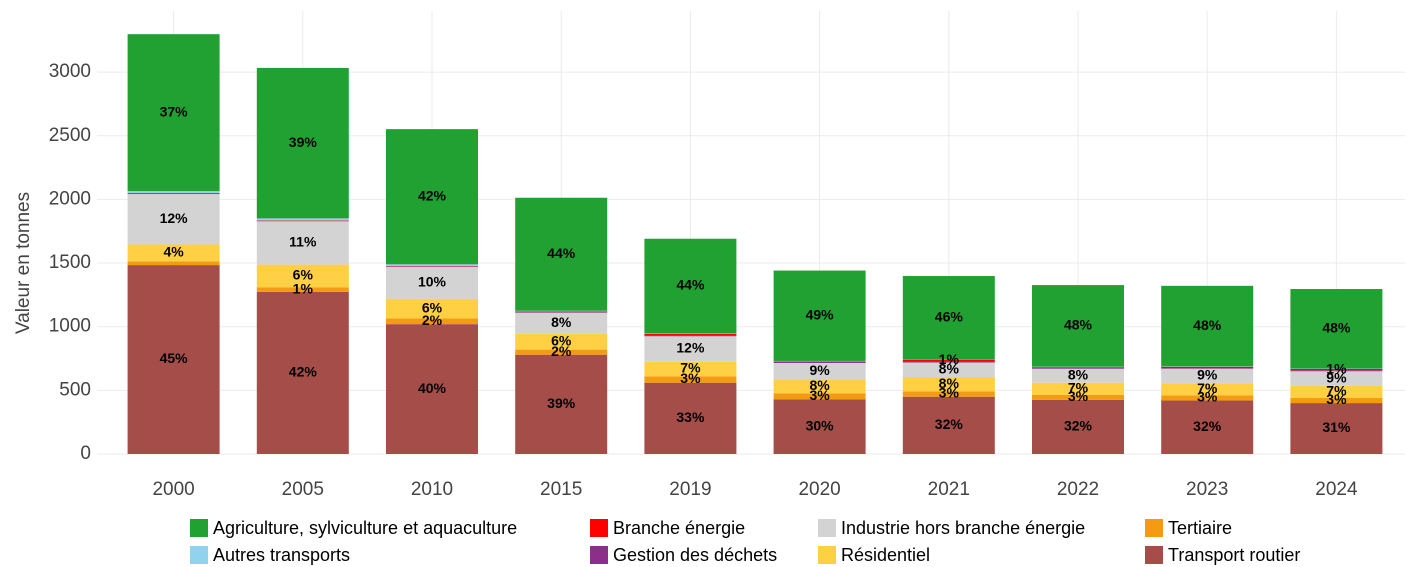 The height and width of the screenshot is (567, 1421). I want to click on data-label: 42%, so click(303, 372).